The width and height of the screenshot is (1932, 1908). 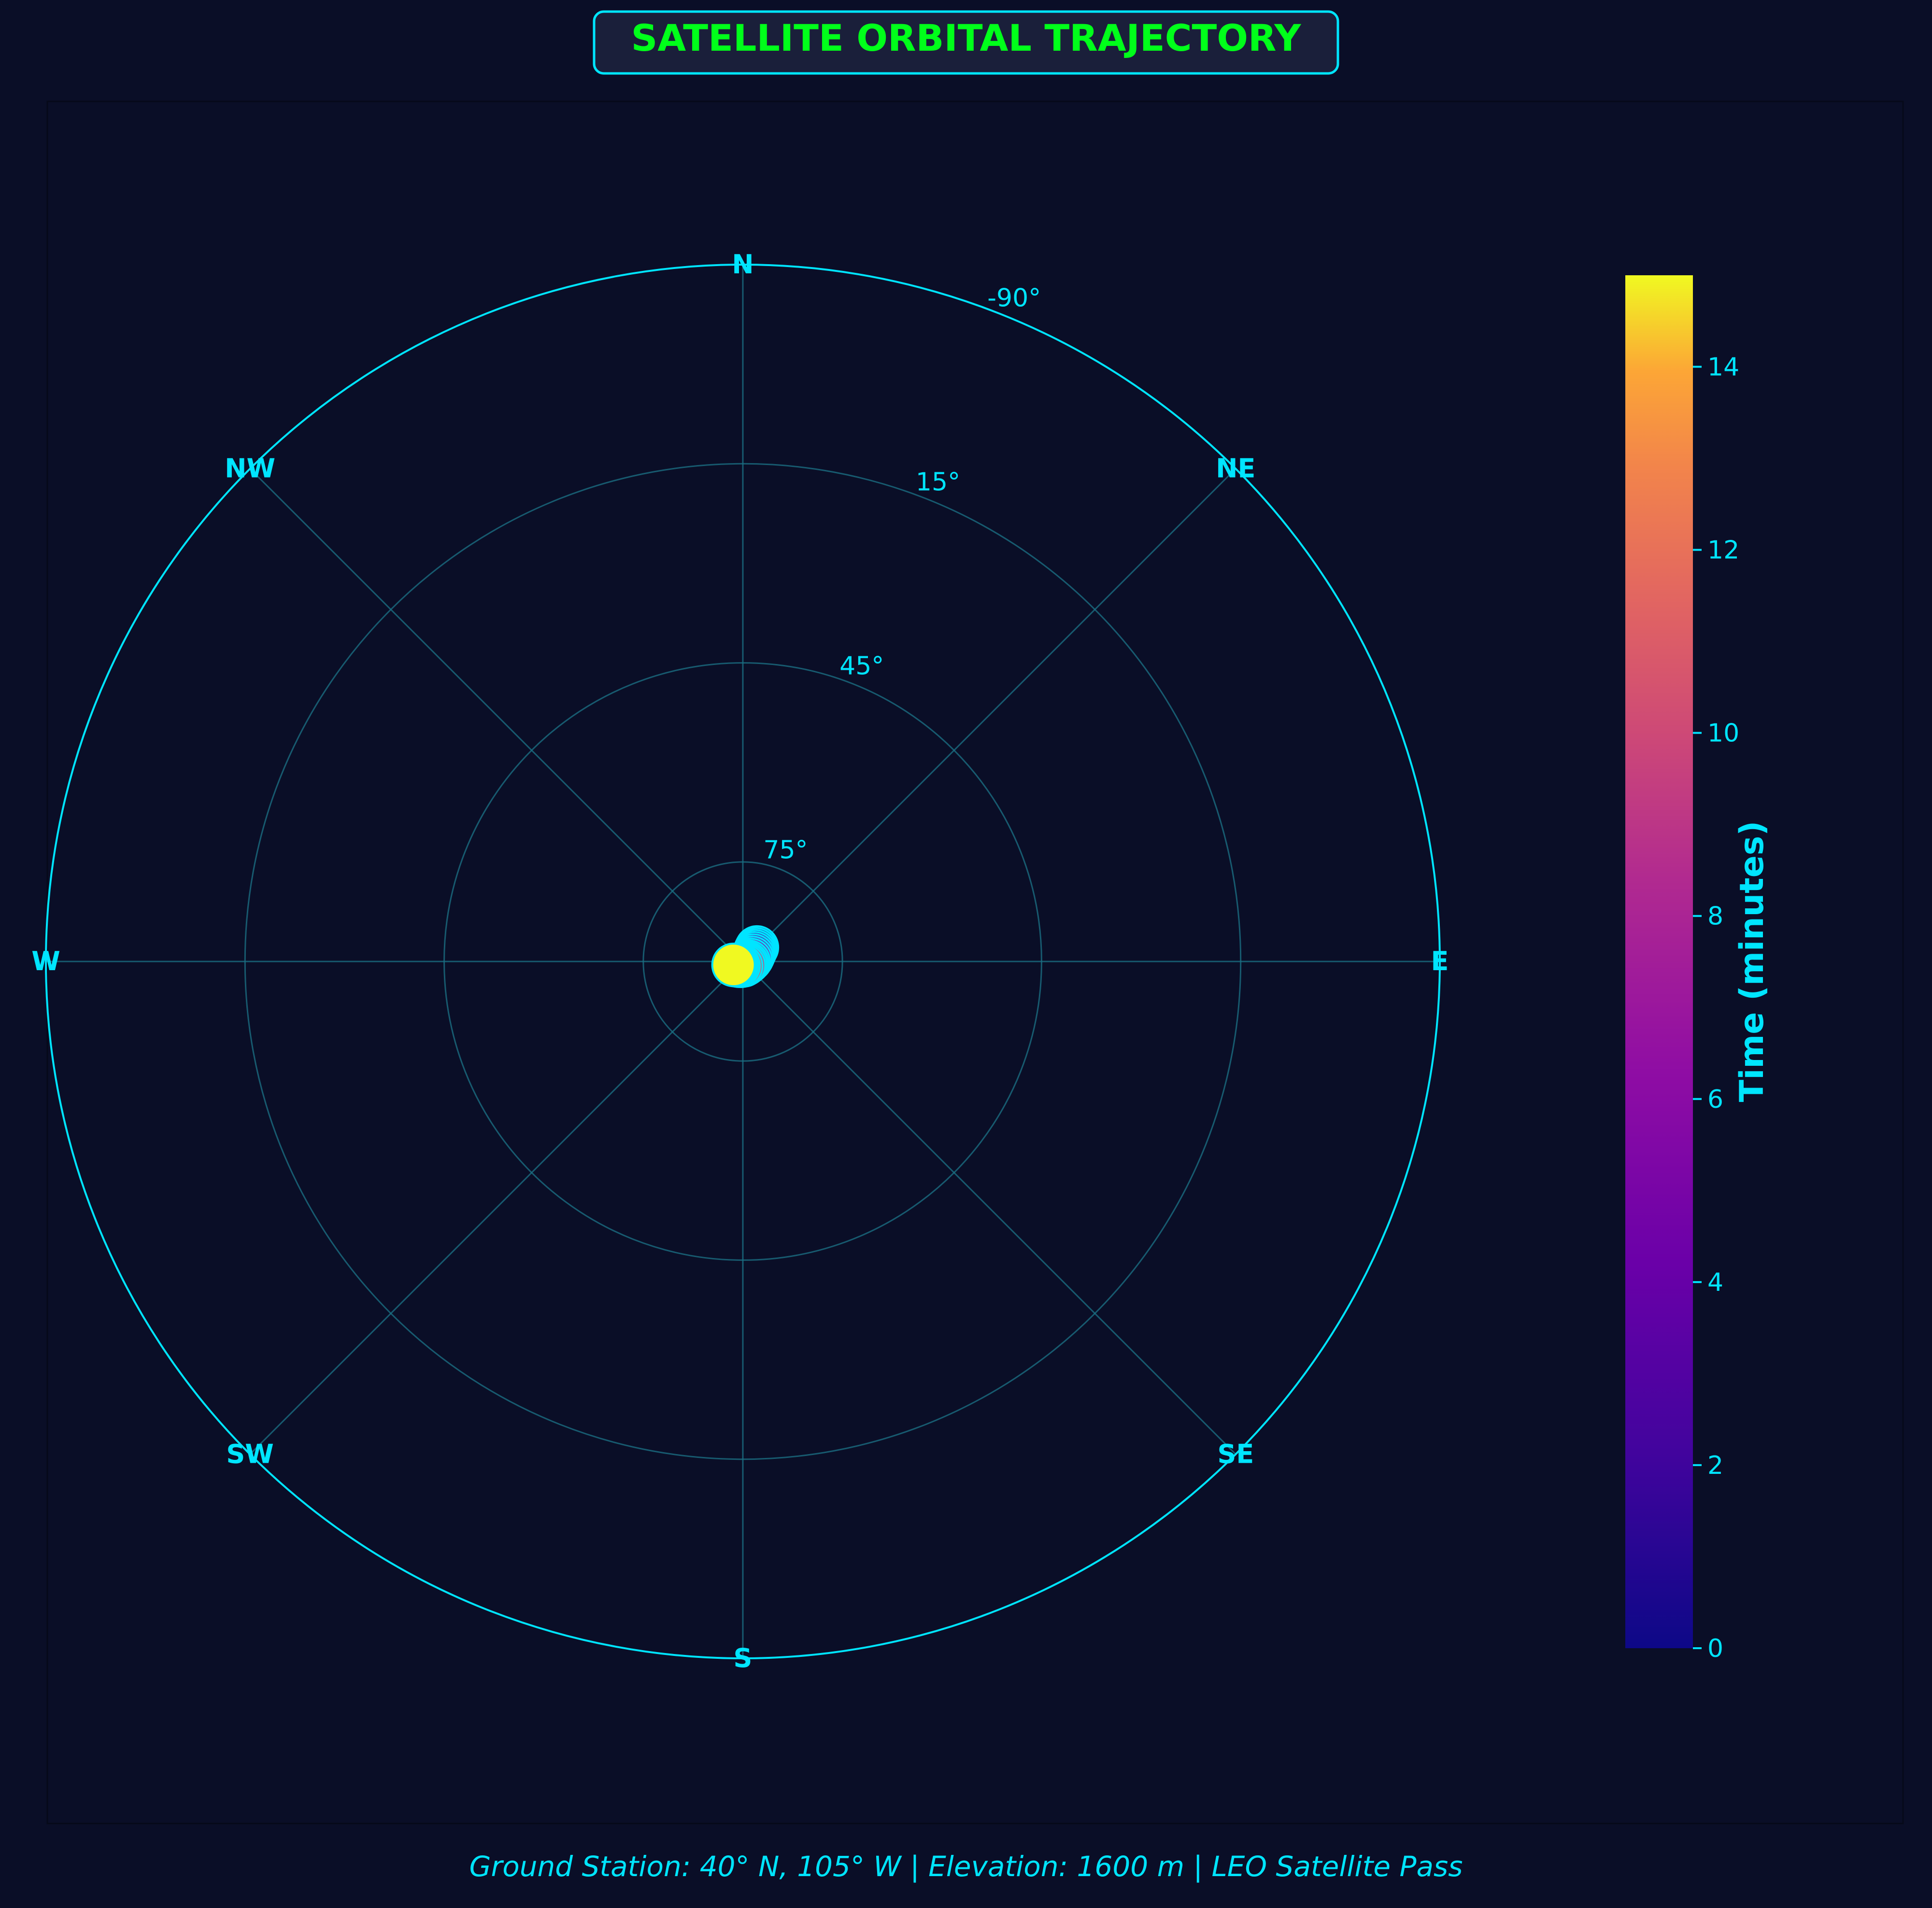 What do you see at coordinates (1659, 962) in the screenshot?
I see `colorbar-gradient` at bounding box center [1659, 962].